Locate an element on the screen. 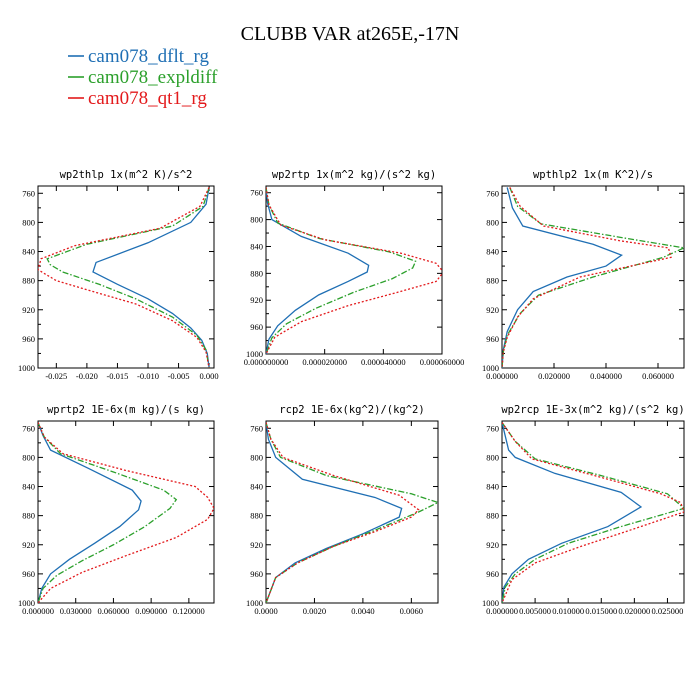 Image resolution: width=700 pixels, height=700 pixels. x-tick-label: 0.120000 is located at coordinates (189, 611).